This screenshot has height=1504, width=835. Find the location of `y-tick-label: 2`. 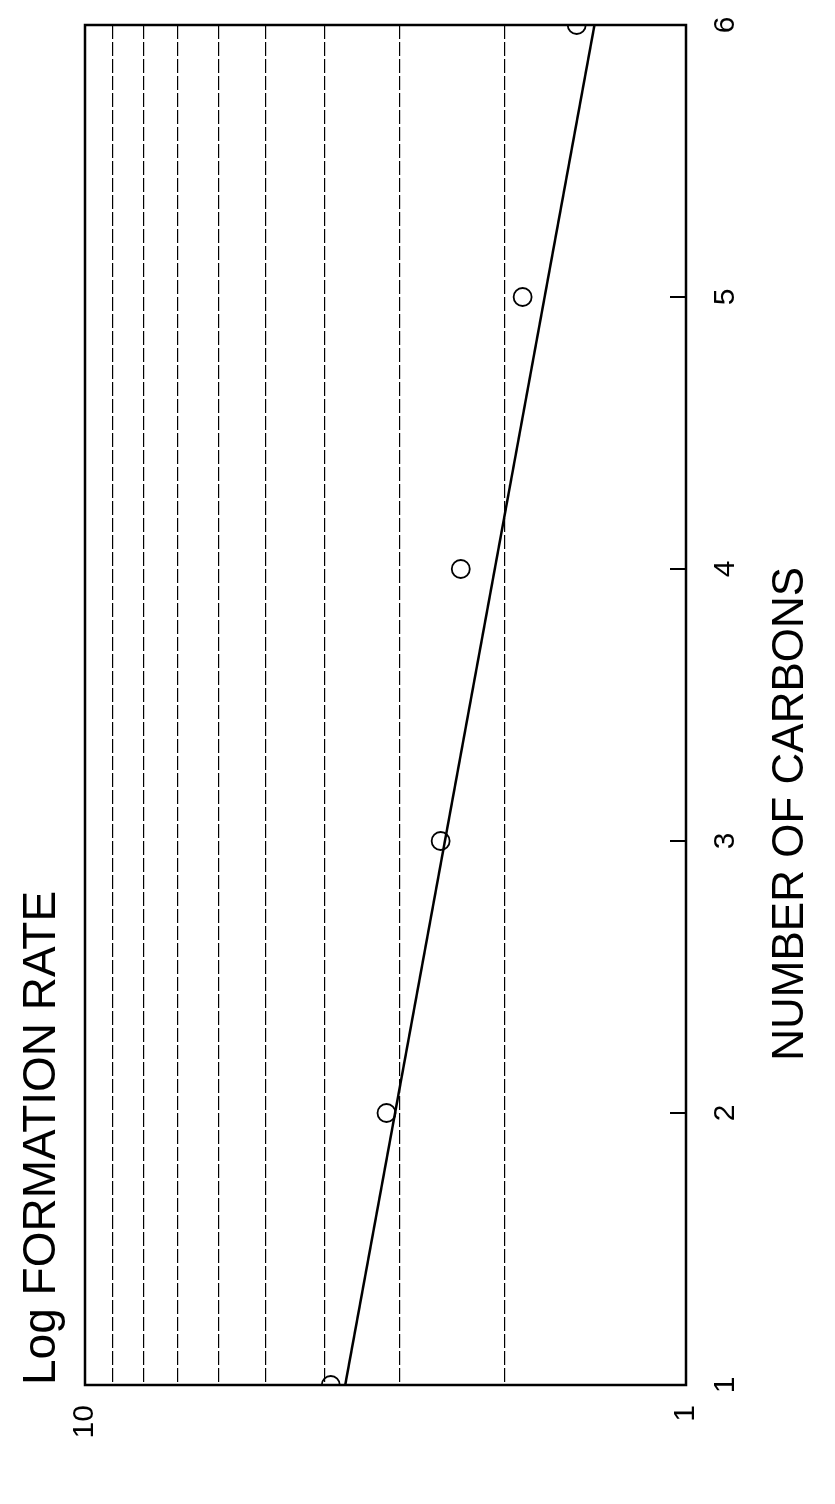

y-tick-label: 2 is located at coordinates (724, 1113).